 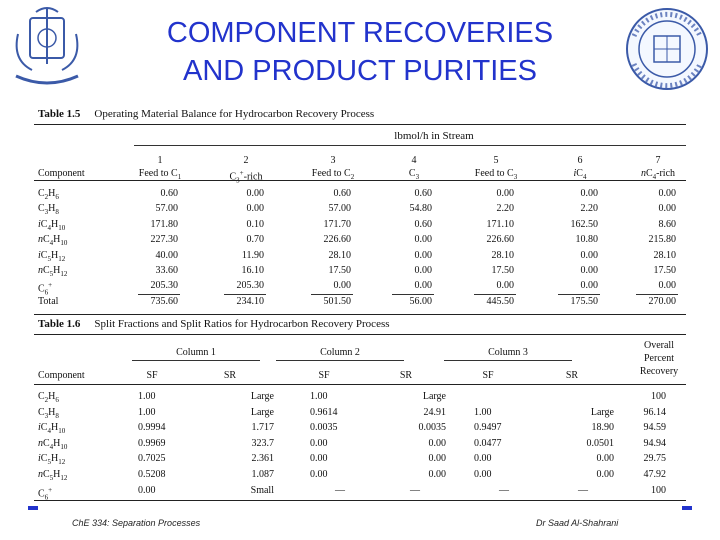 I want to click on table-2-cell: 1.087, so click(x=263, y=474).